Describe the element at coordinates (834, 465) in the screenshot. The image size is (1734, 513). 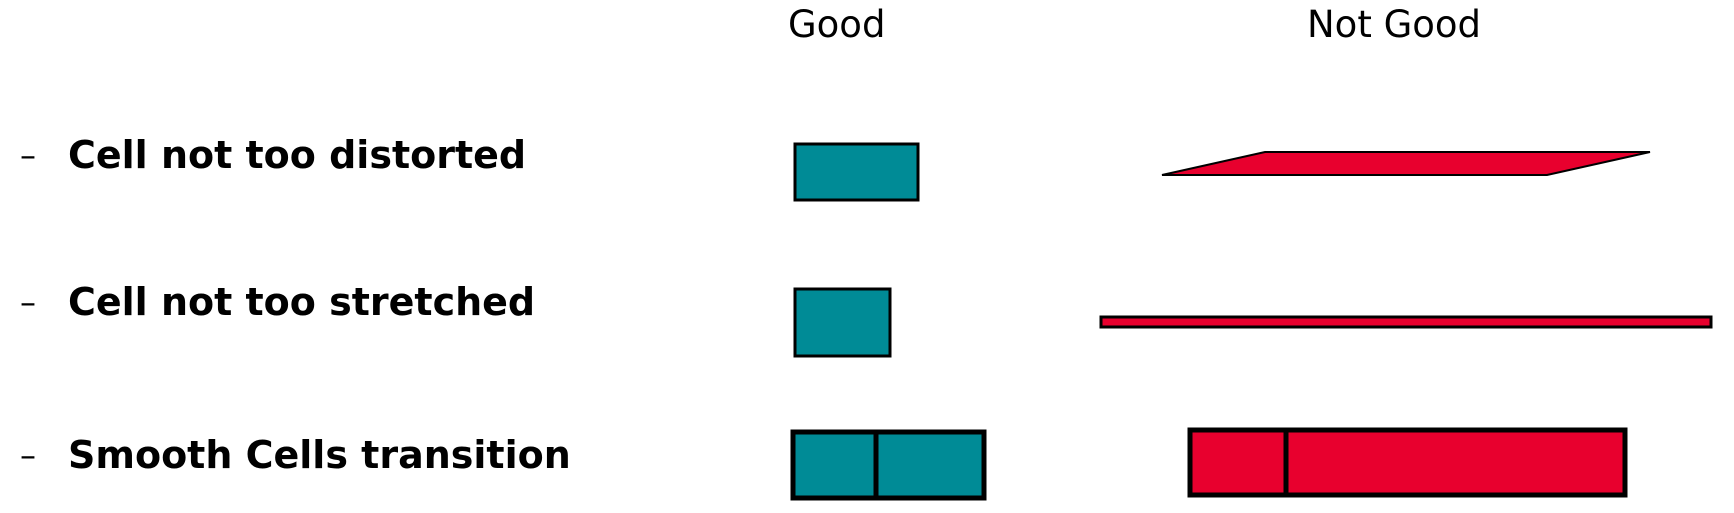
I see `good-transition-cell-left` at that location.